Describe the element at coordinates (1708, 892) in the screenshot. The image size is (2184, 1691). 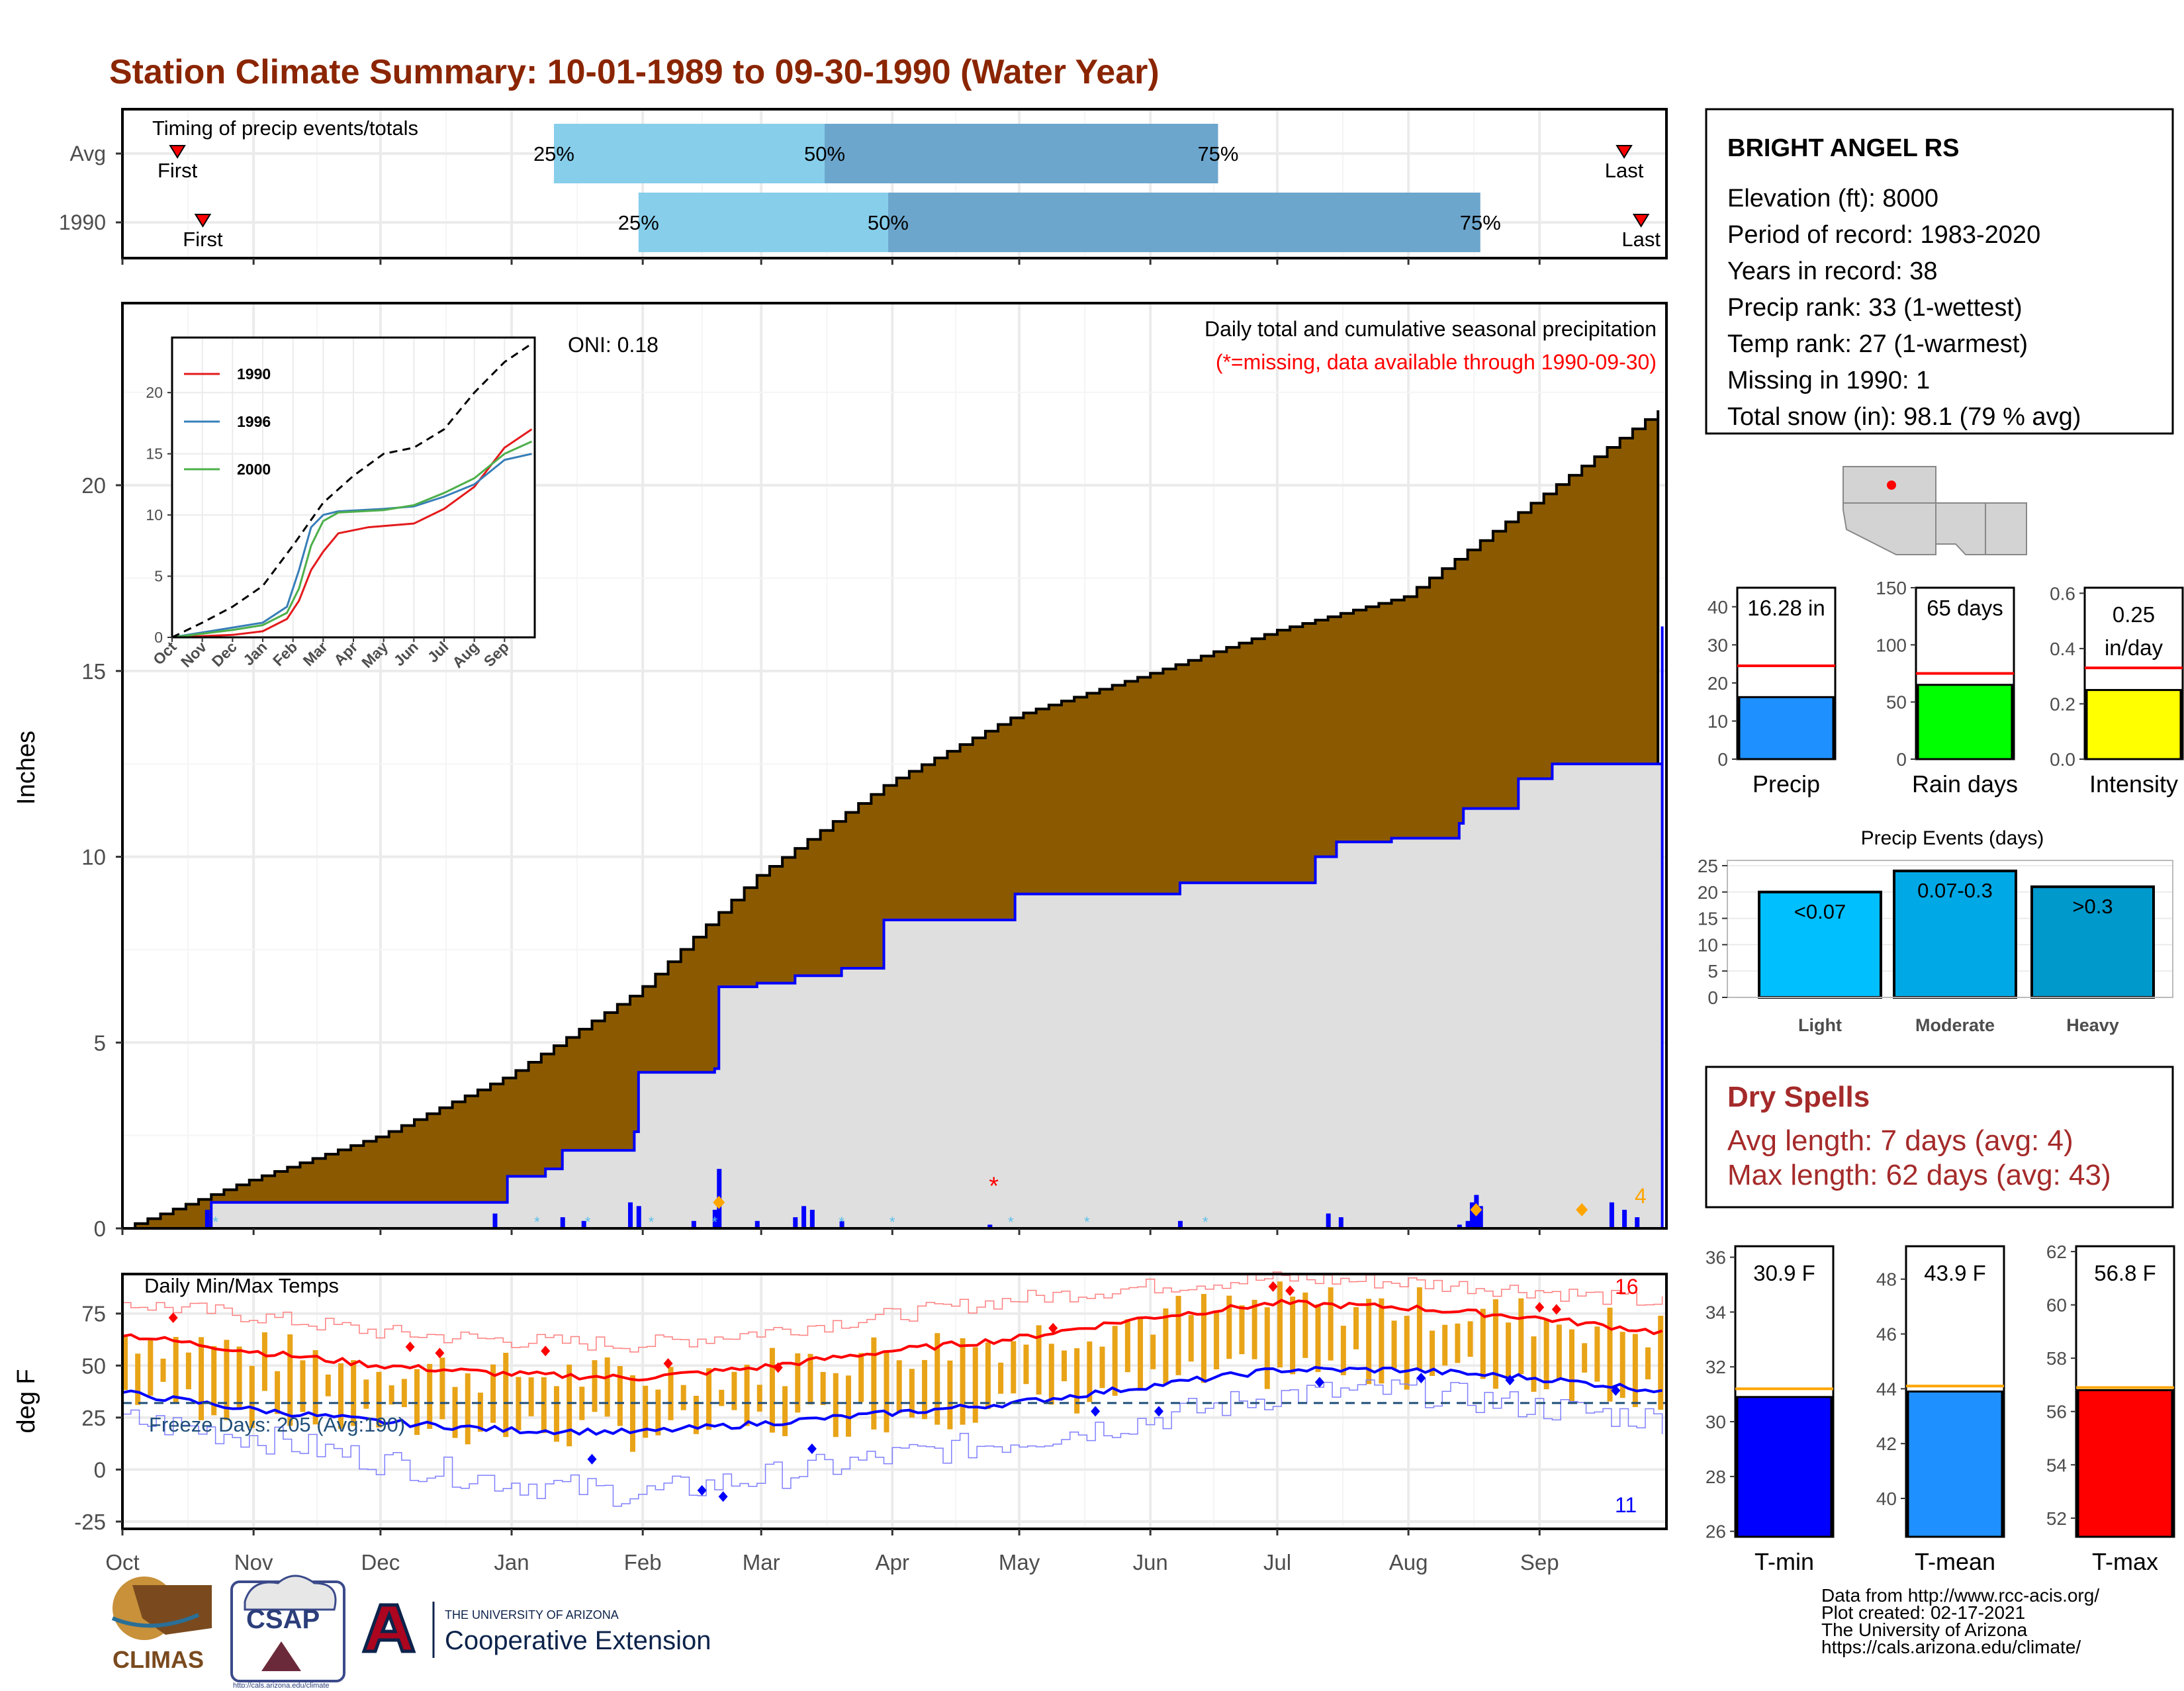
I see `events-y-tick-label: 20` at that location.